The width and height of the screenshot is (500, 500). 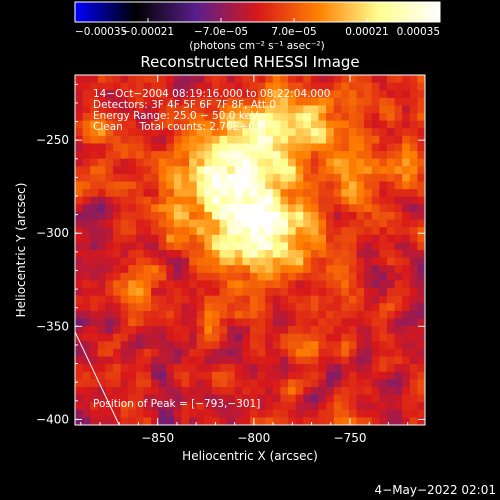 I want to click on x-axis-label: Heliocentric X (arcsec), so click(x=250, y=456).